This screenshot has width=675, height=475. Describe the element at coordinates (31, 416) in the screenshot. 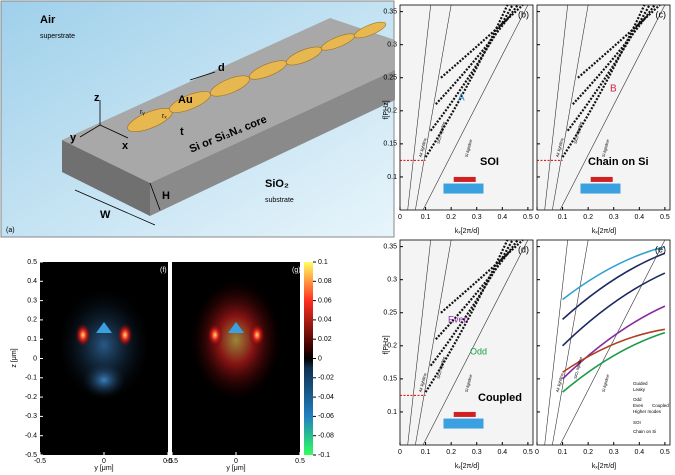

I see `z-tick-label: -0.3` at that location.